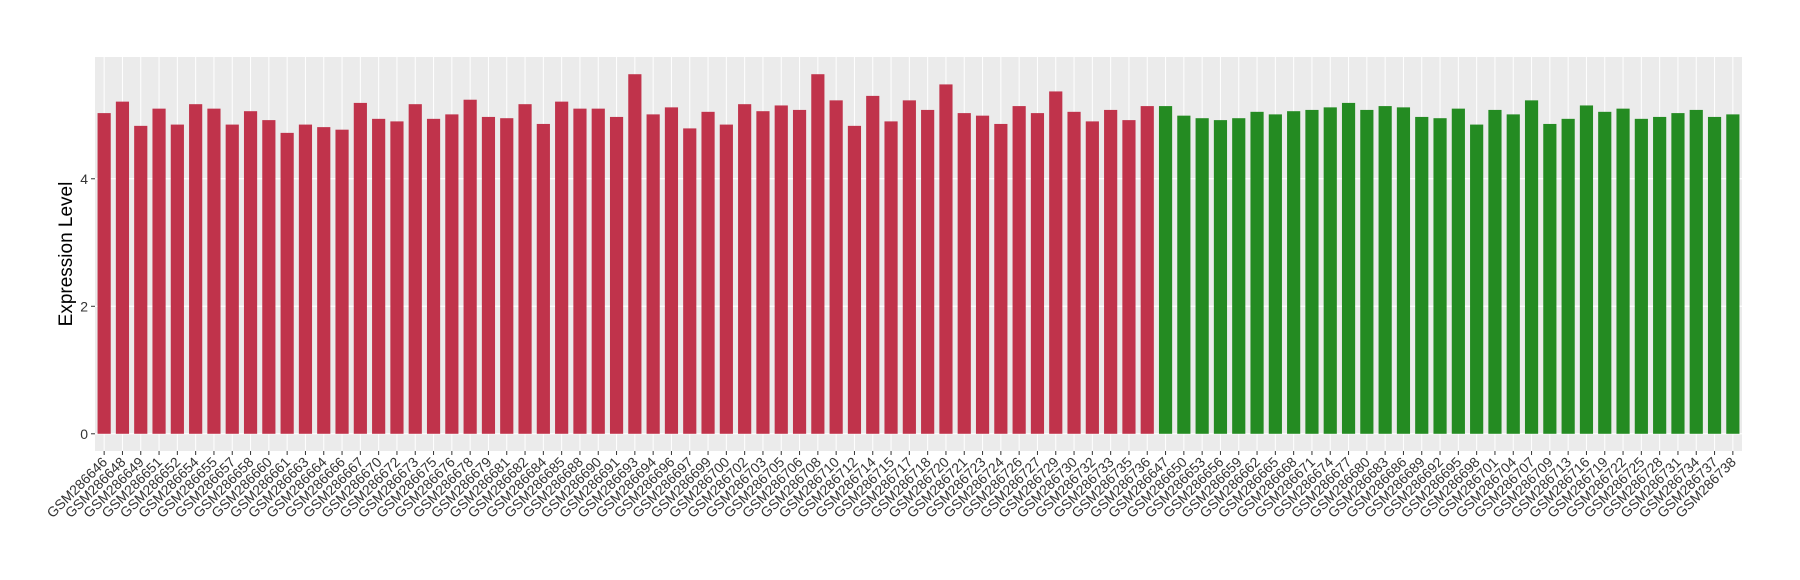 The height and width of the screenshot is (580, 1800). I want to click on y-tick-label: 4, so click(84, 179).